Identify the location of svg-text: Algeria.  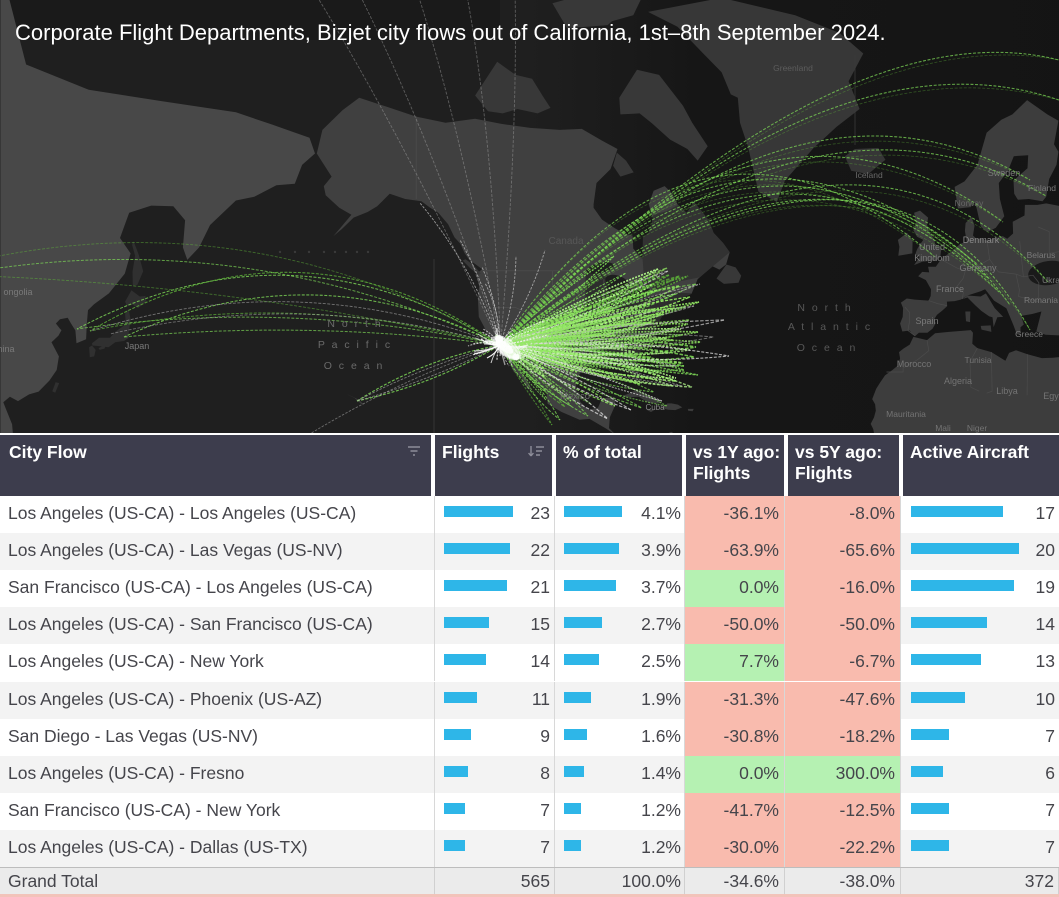
(958, 381).